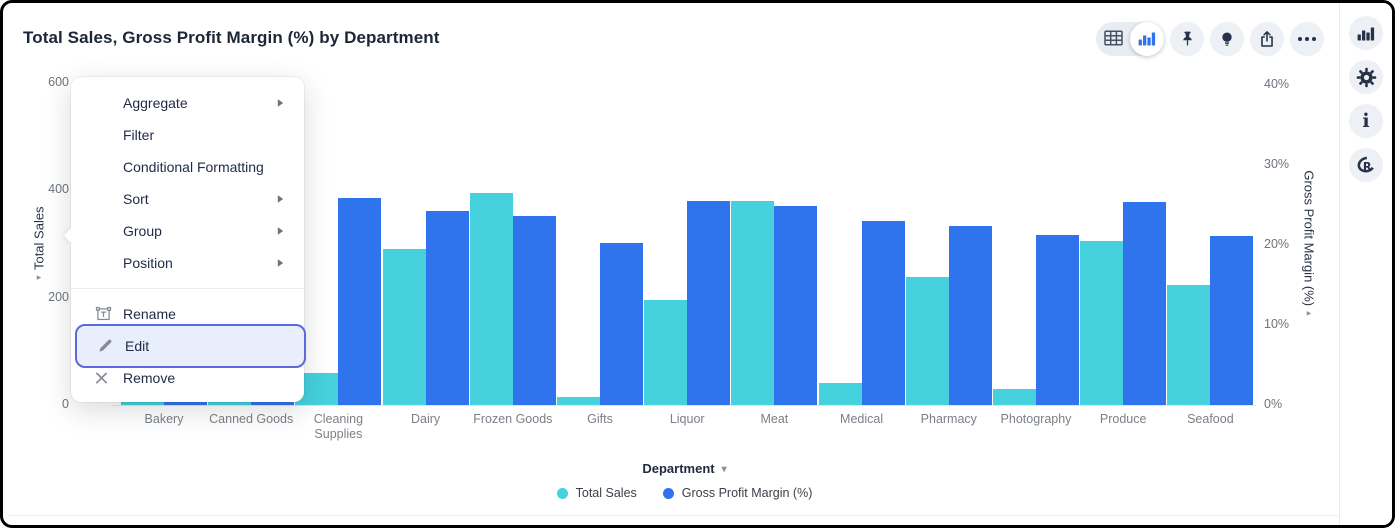 The image size is (1395, 528). I want to click on rename-icon, so click(103, 314).